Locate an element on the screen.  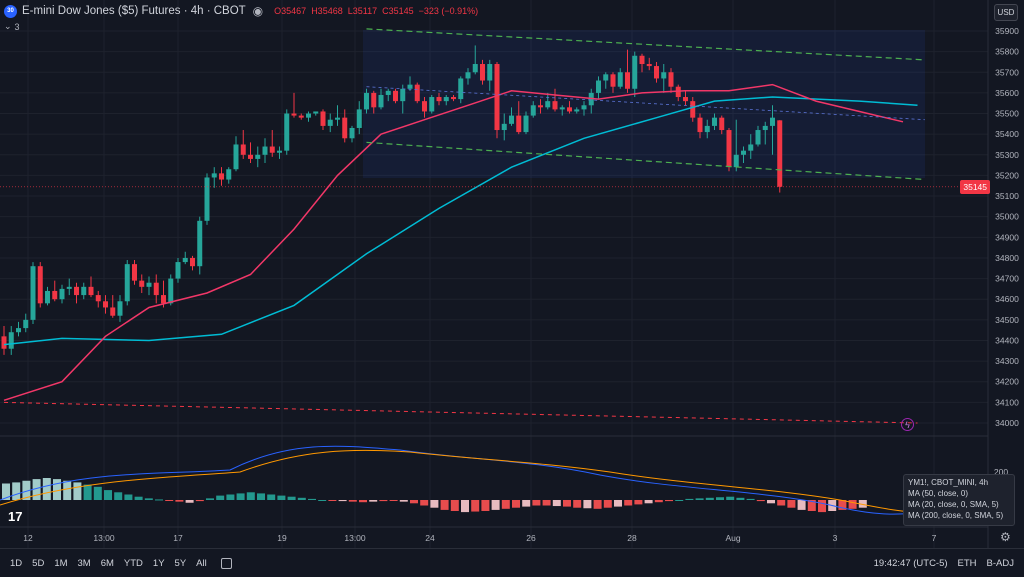
change-value: −323 (−0.91%) is located at coordinates (448, 11).